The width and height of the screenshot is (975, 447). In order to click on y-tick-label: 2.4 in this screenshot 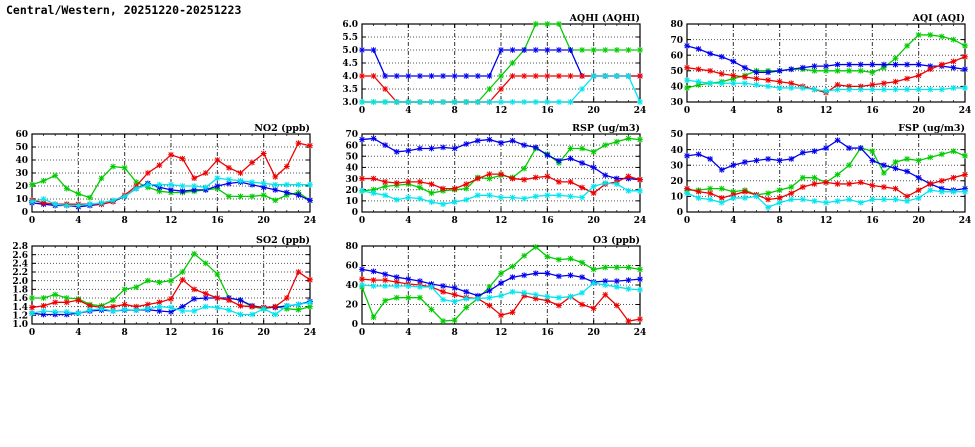, I will do `click(20, 265)`.